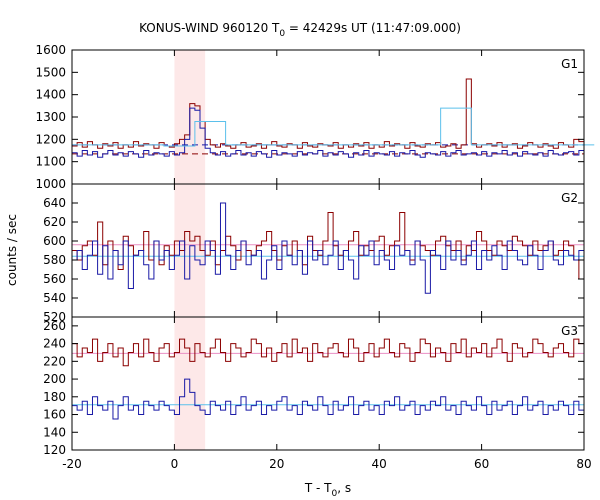 The width and height of the screenshot is (600, 500). Describe the element at coordinates (54, 326) in the screenshot. I see `y-tick-label: 260` at that location.